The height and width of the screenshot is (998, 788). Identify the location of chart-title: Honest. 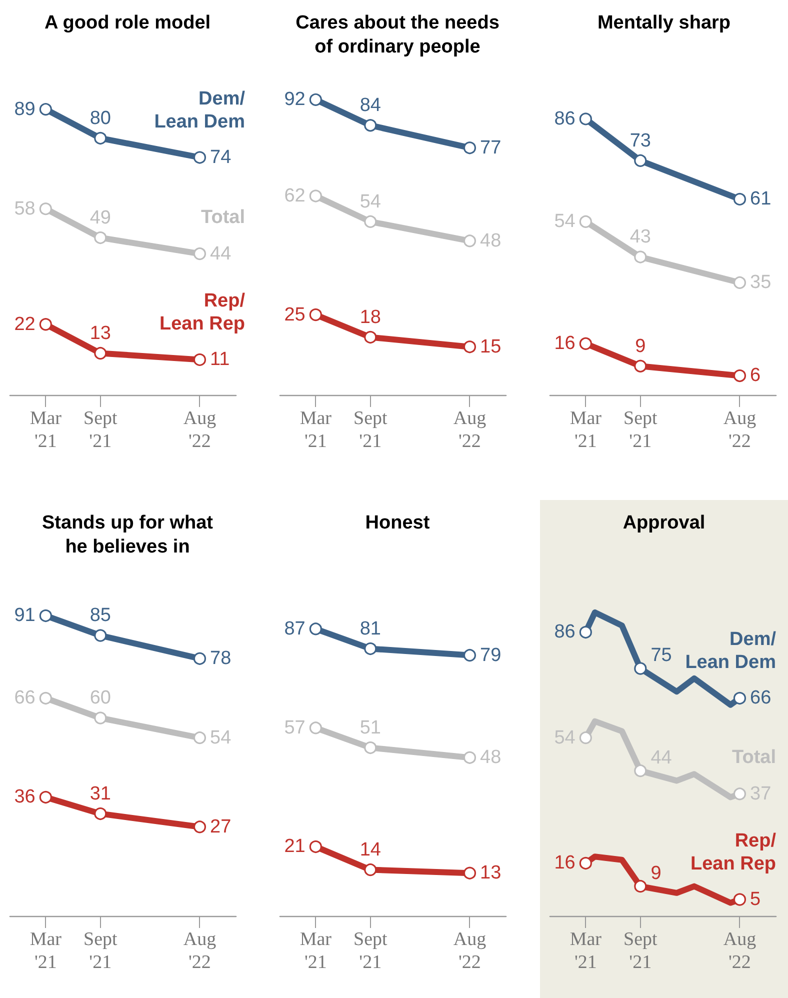
(397, 523).